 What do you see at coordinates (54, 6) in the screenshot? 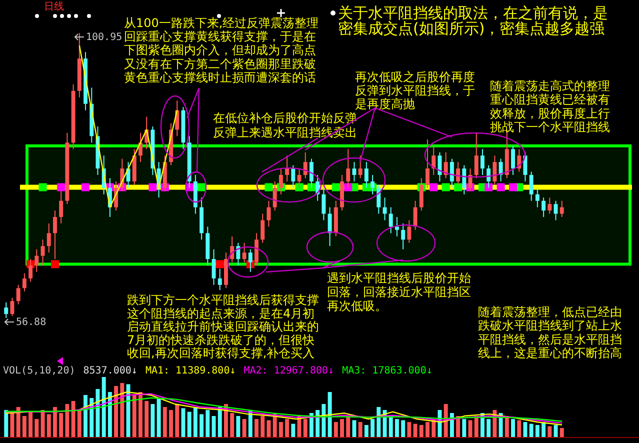
I see `chart-title: 日线` at bounding box center [54, 6].